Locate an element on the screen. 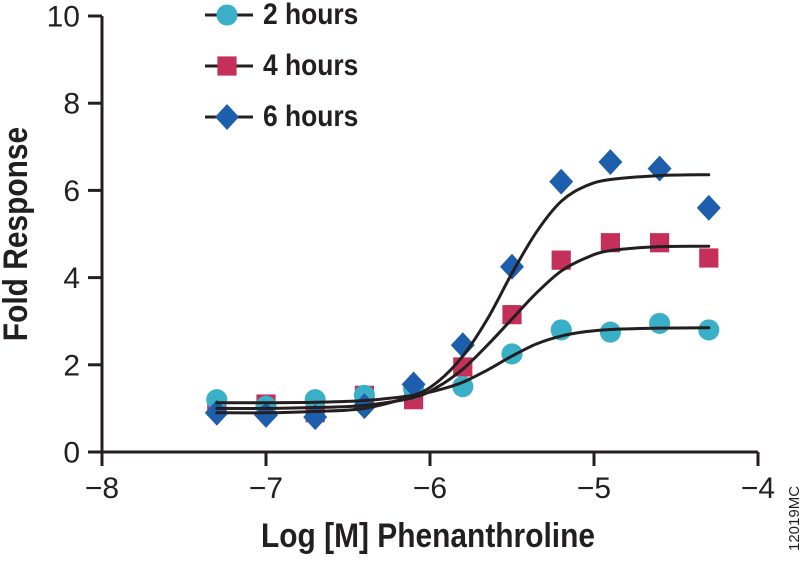 The height and width of the screenshot is (562, 800). diamond-marker-icon is located at coordinates (229, 117).